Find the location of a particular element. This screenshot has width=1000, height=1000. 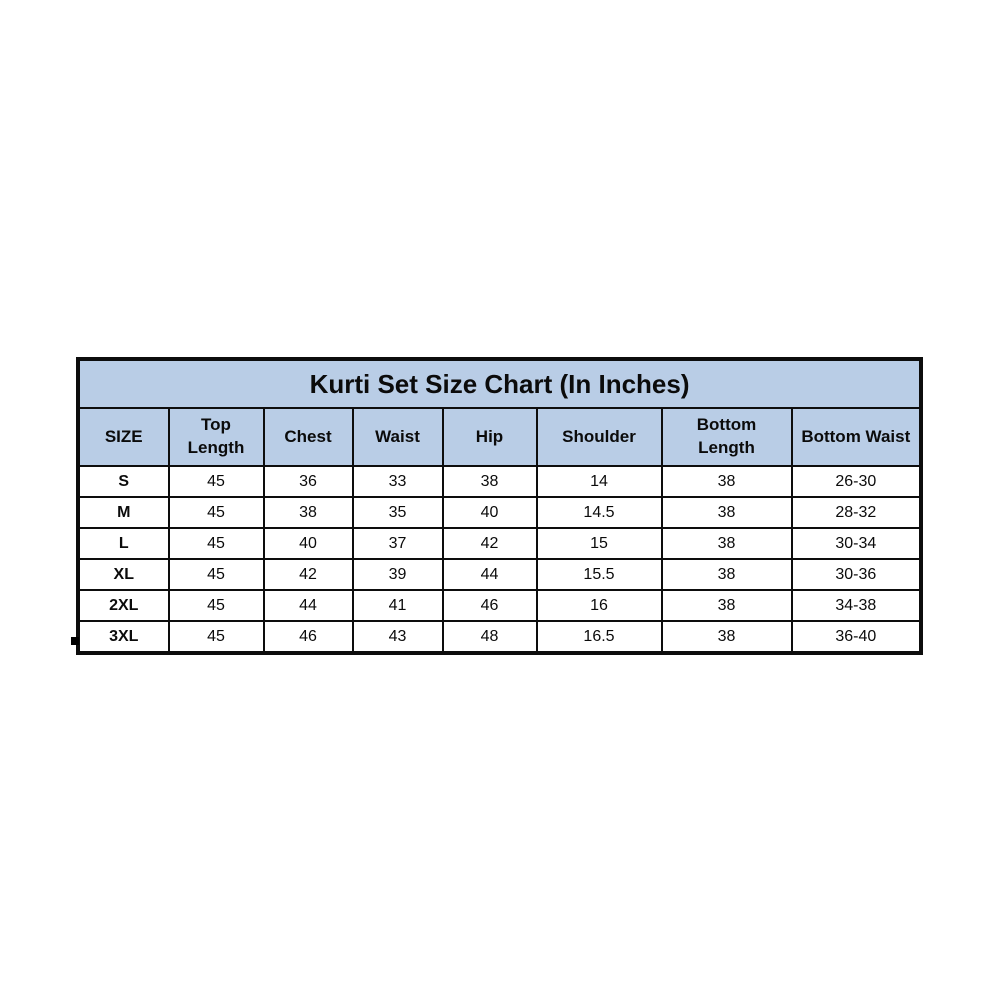

table-cell: 15 is located at coordinates (599, 543).